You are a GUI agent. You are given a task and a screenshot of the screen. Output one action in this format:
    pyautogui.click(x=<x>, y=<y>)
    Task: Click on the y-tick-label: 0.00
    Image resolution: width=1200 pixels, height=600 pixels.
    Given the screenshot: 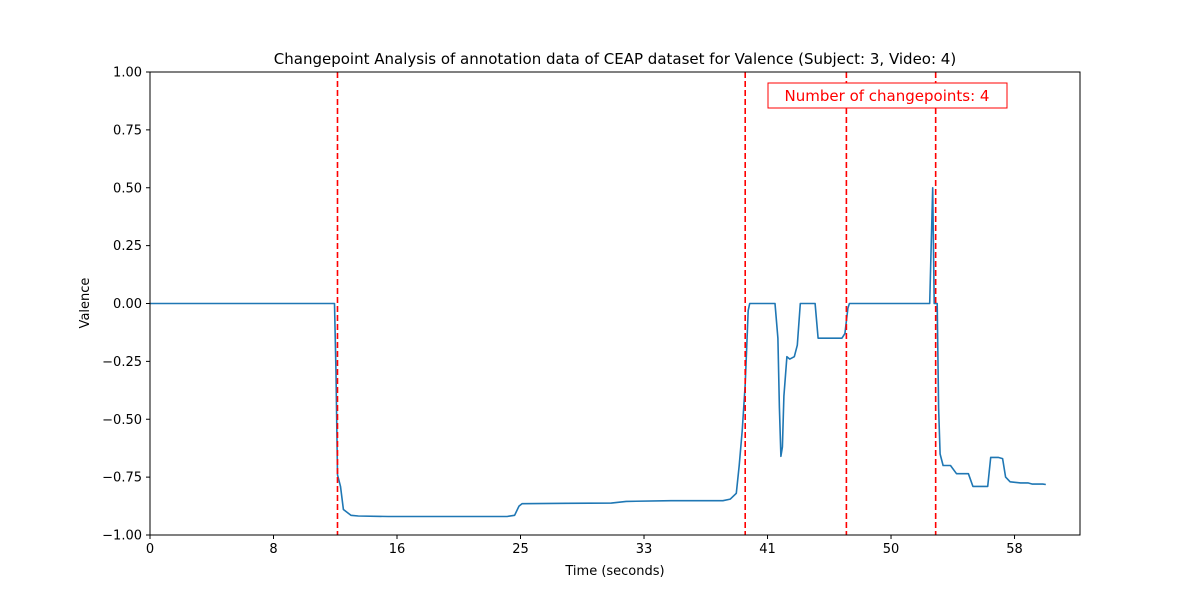 What is the action you would take?
    pyautogui.click(x=127, y=304)
    